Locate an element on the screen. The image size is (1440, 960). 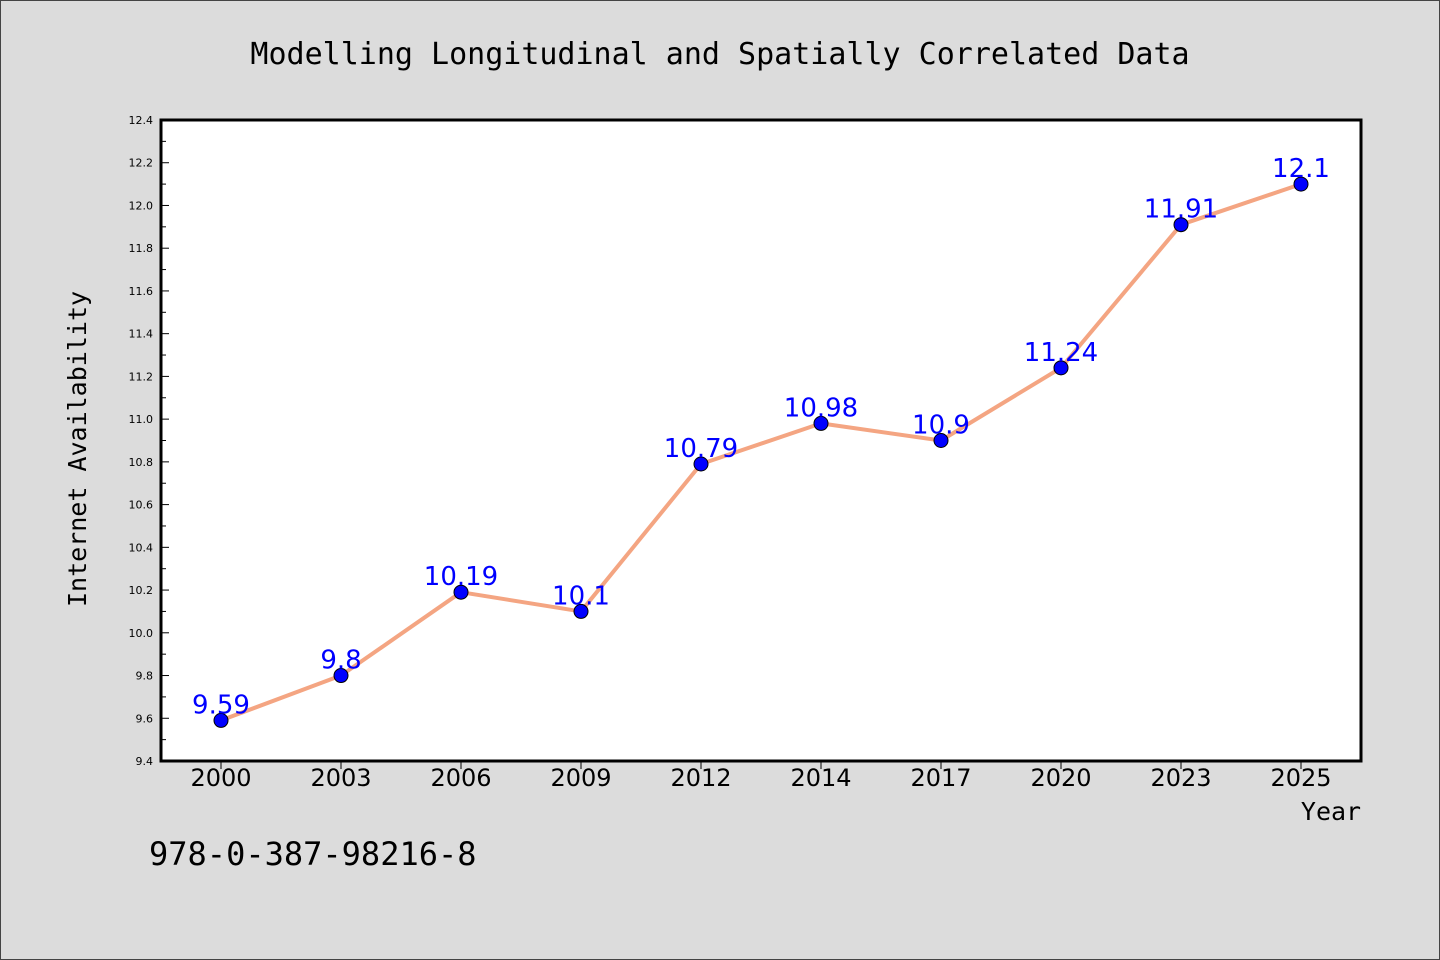
x-tick-label: 2023 is located at coordinates (1180, 778).